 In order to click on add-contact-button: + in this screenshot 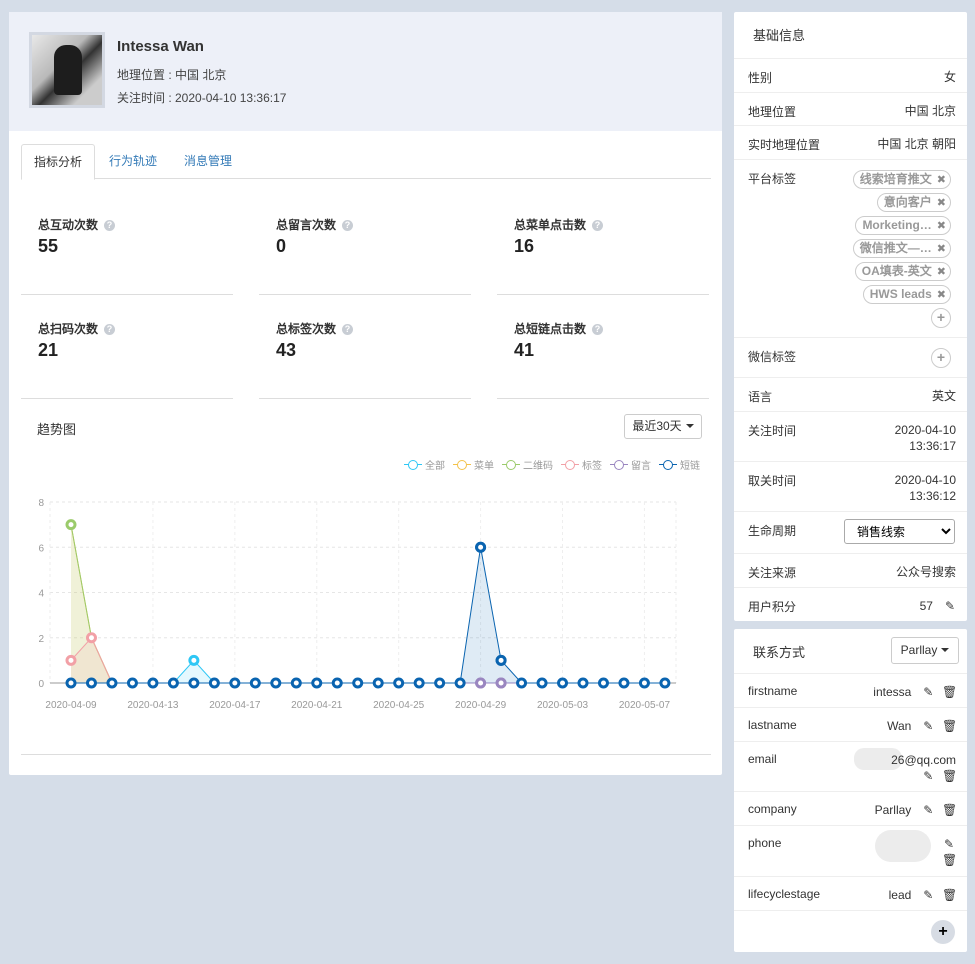, I will do `click(943, 932)`.